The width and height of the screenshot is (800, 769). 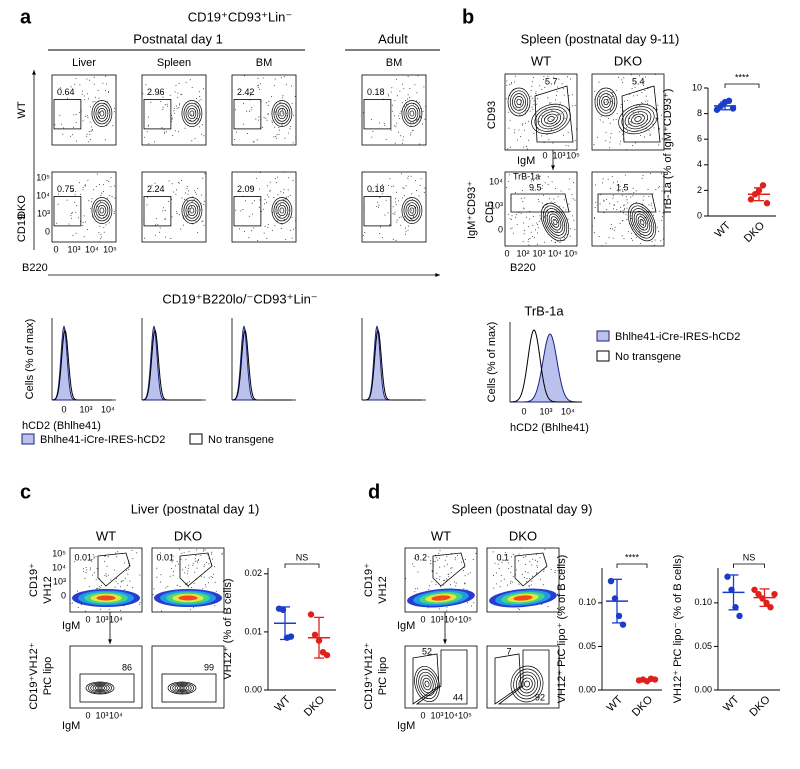 What do you see at coordinates (195, 508) in the screenshot?
I see `title: Liver (postnatal day 1)` at bounding box center [195, 508].